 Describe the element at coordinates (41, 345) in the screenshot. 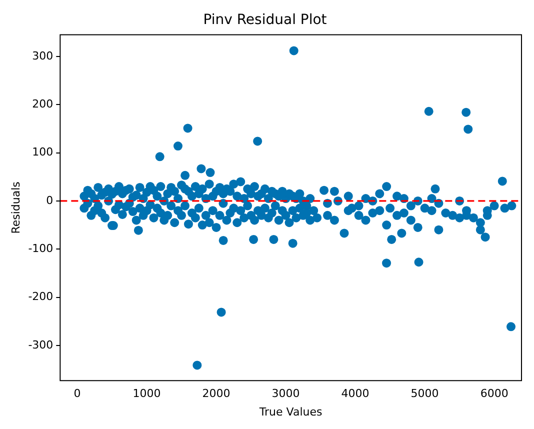

I see `y-tick-label: -300` at that location.